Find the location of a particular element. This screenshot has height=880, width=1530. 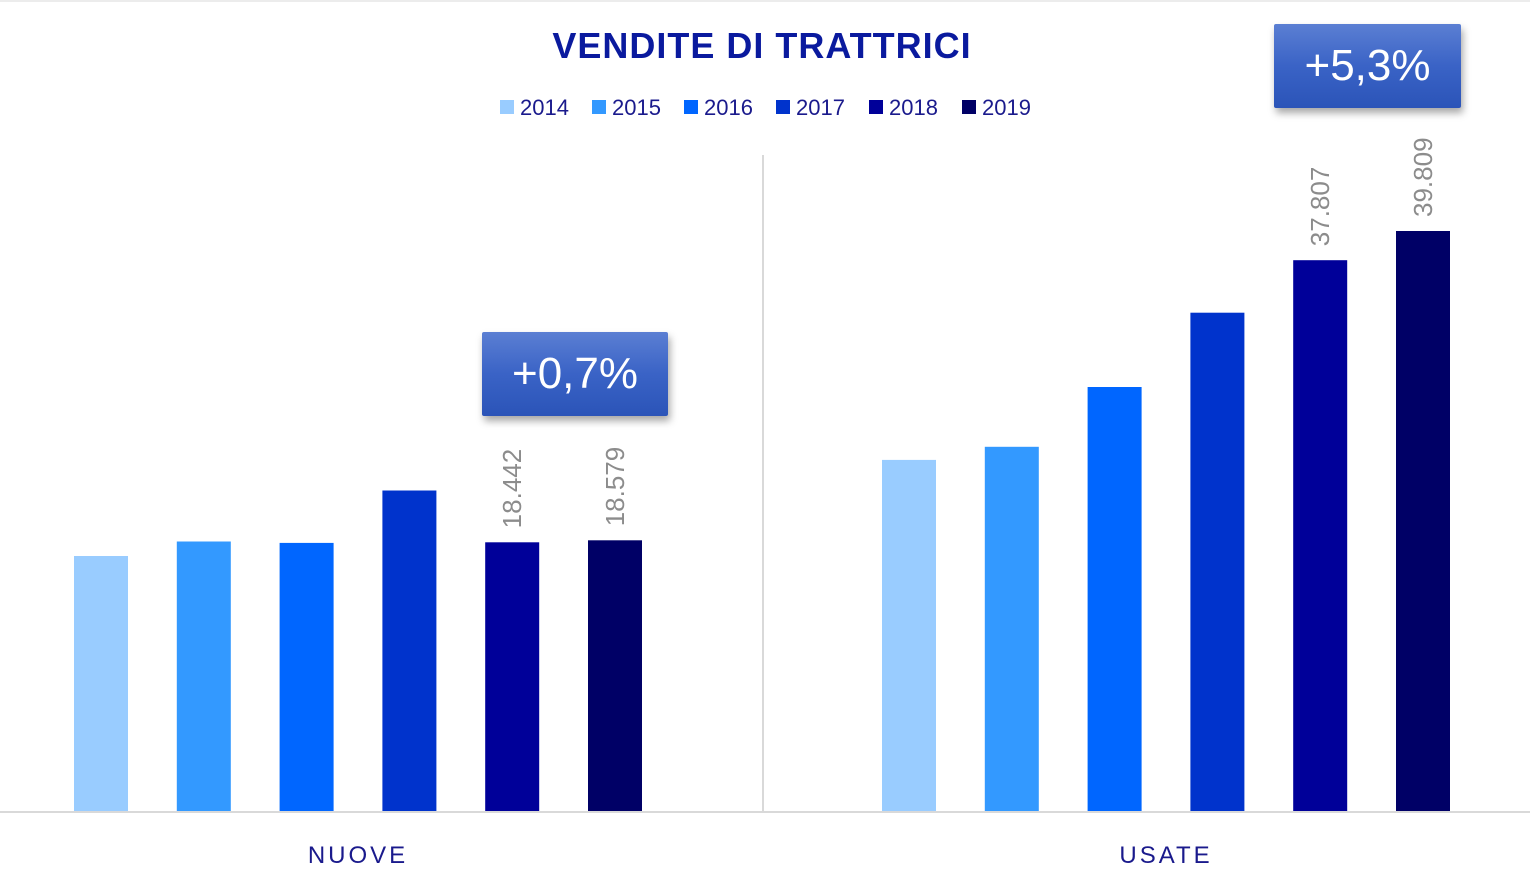

callout-usate-change: +5,3% is located at coordinates (1367, 66).